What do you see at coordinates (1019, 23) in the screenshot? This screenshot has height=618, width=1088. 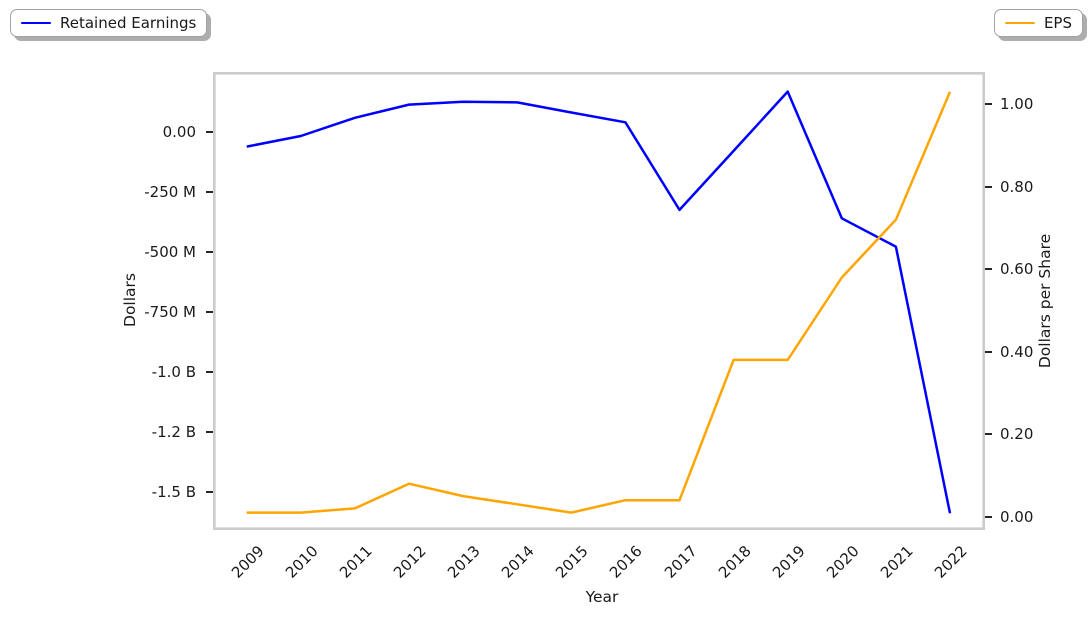 I see `eps-line-sample-icon` at bounding box center [1019, 23].